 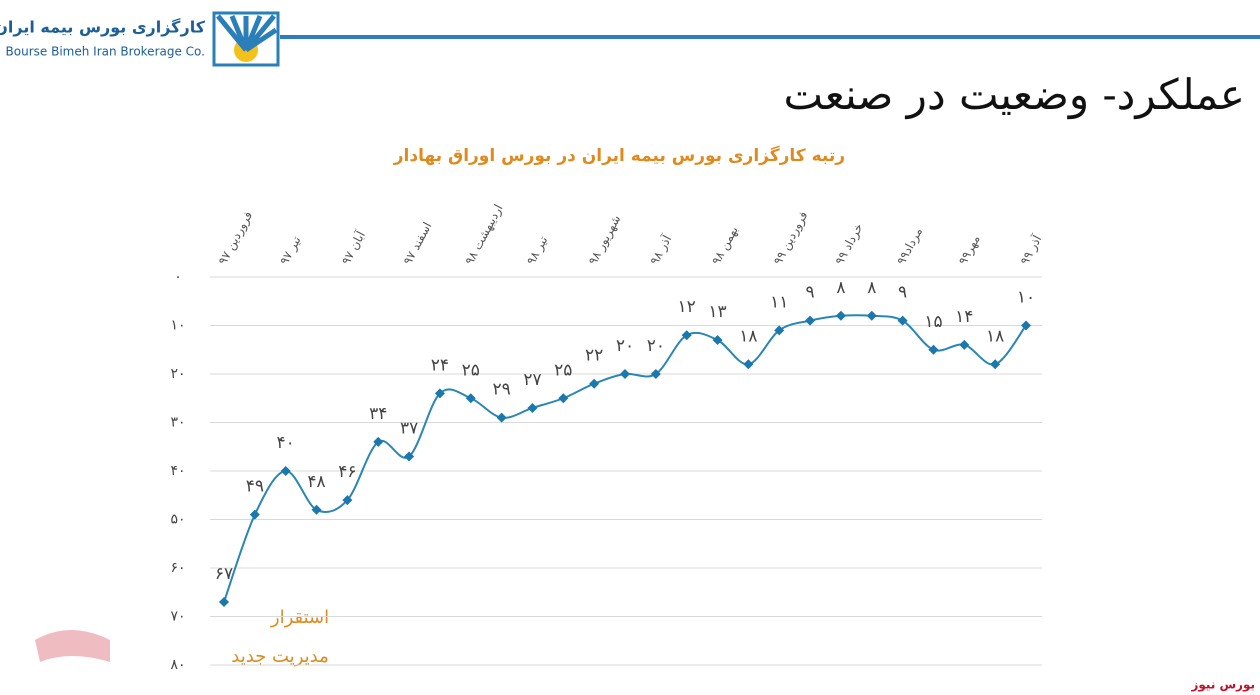 What do you see at coordinates (177, 326) in the screenshot?
I see `y-tick-label: ۱۰` at bounding box center [177, 326].